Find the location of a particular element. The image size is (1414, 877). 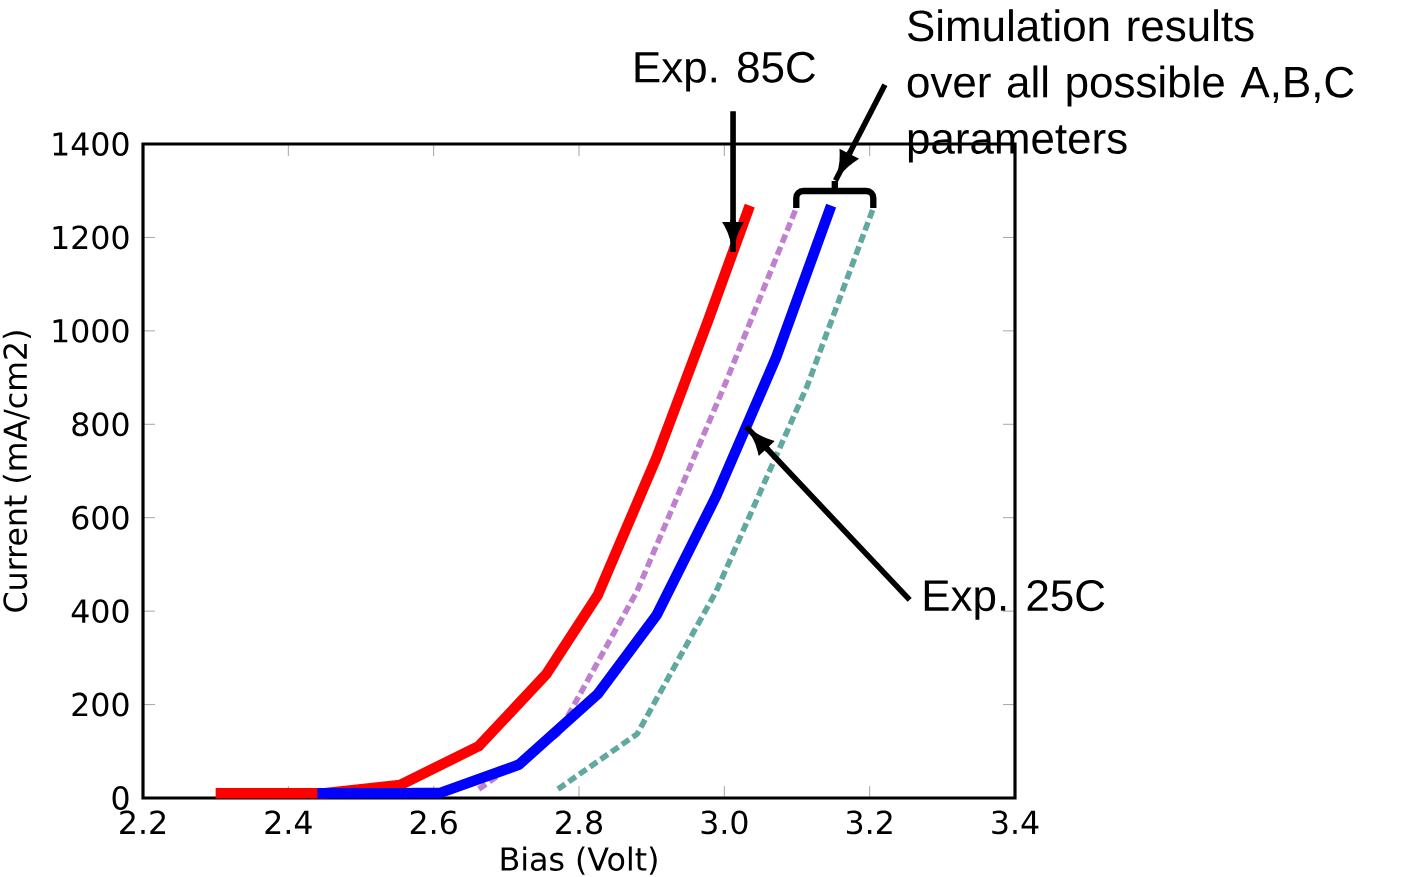

x-tick-label: 2.6 is located at coordinates (433, 822).